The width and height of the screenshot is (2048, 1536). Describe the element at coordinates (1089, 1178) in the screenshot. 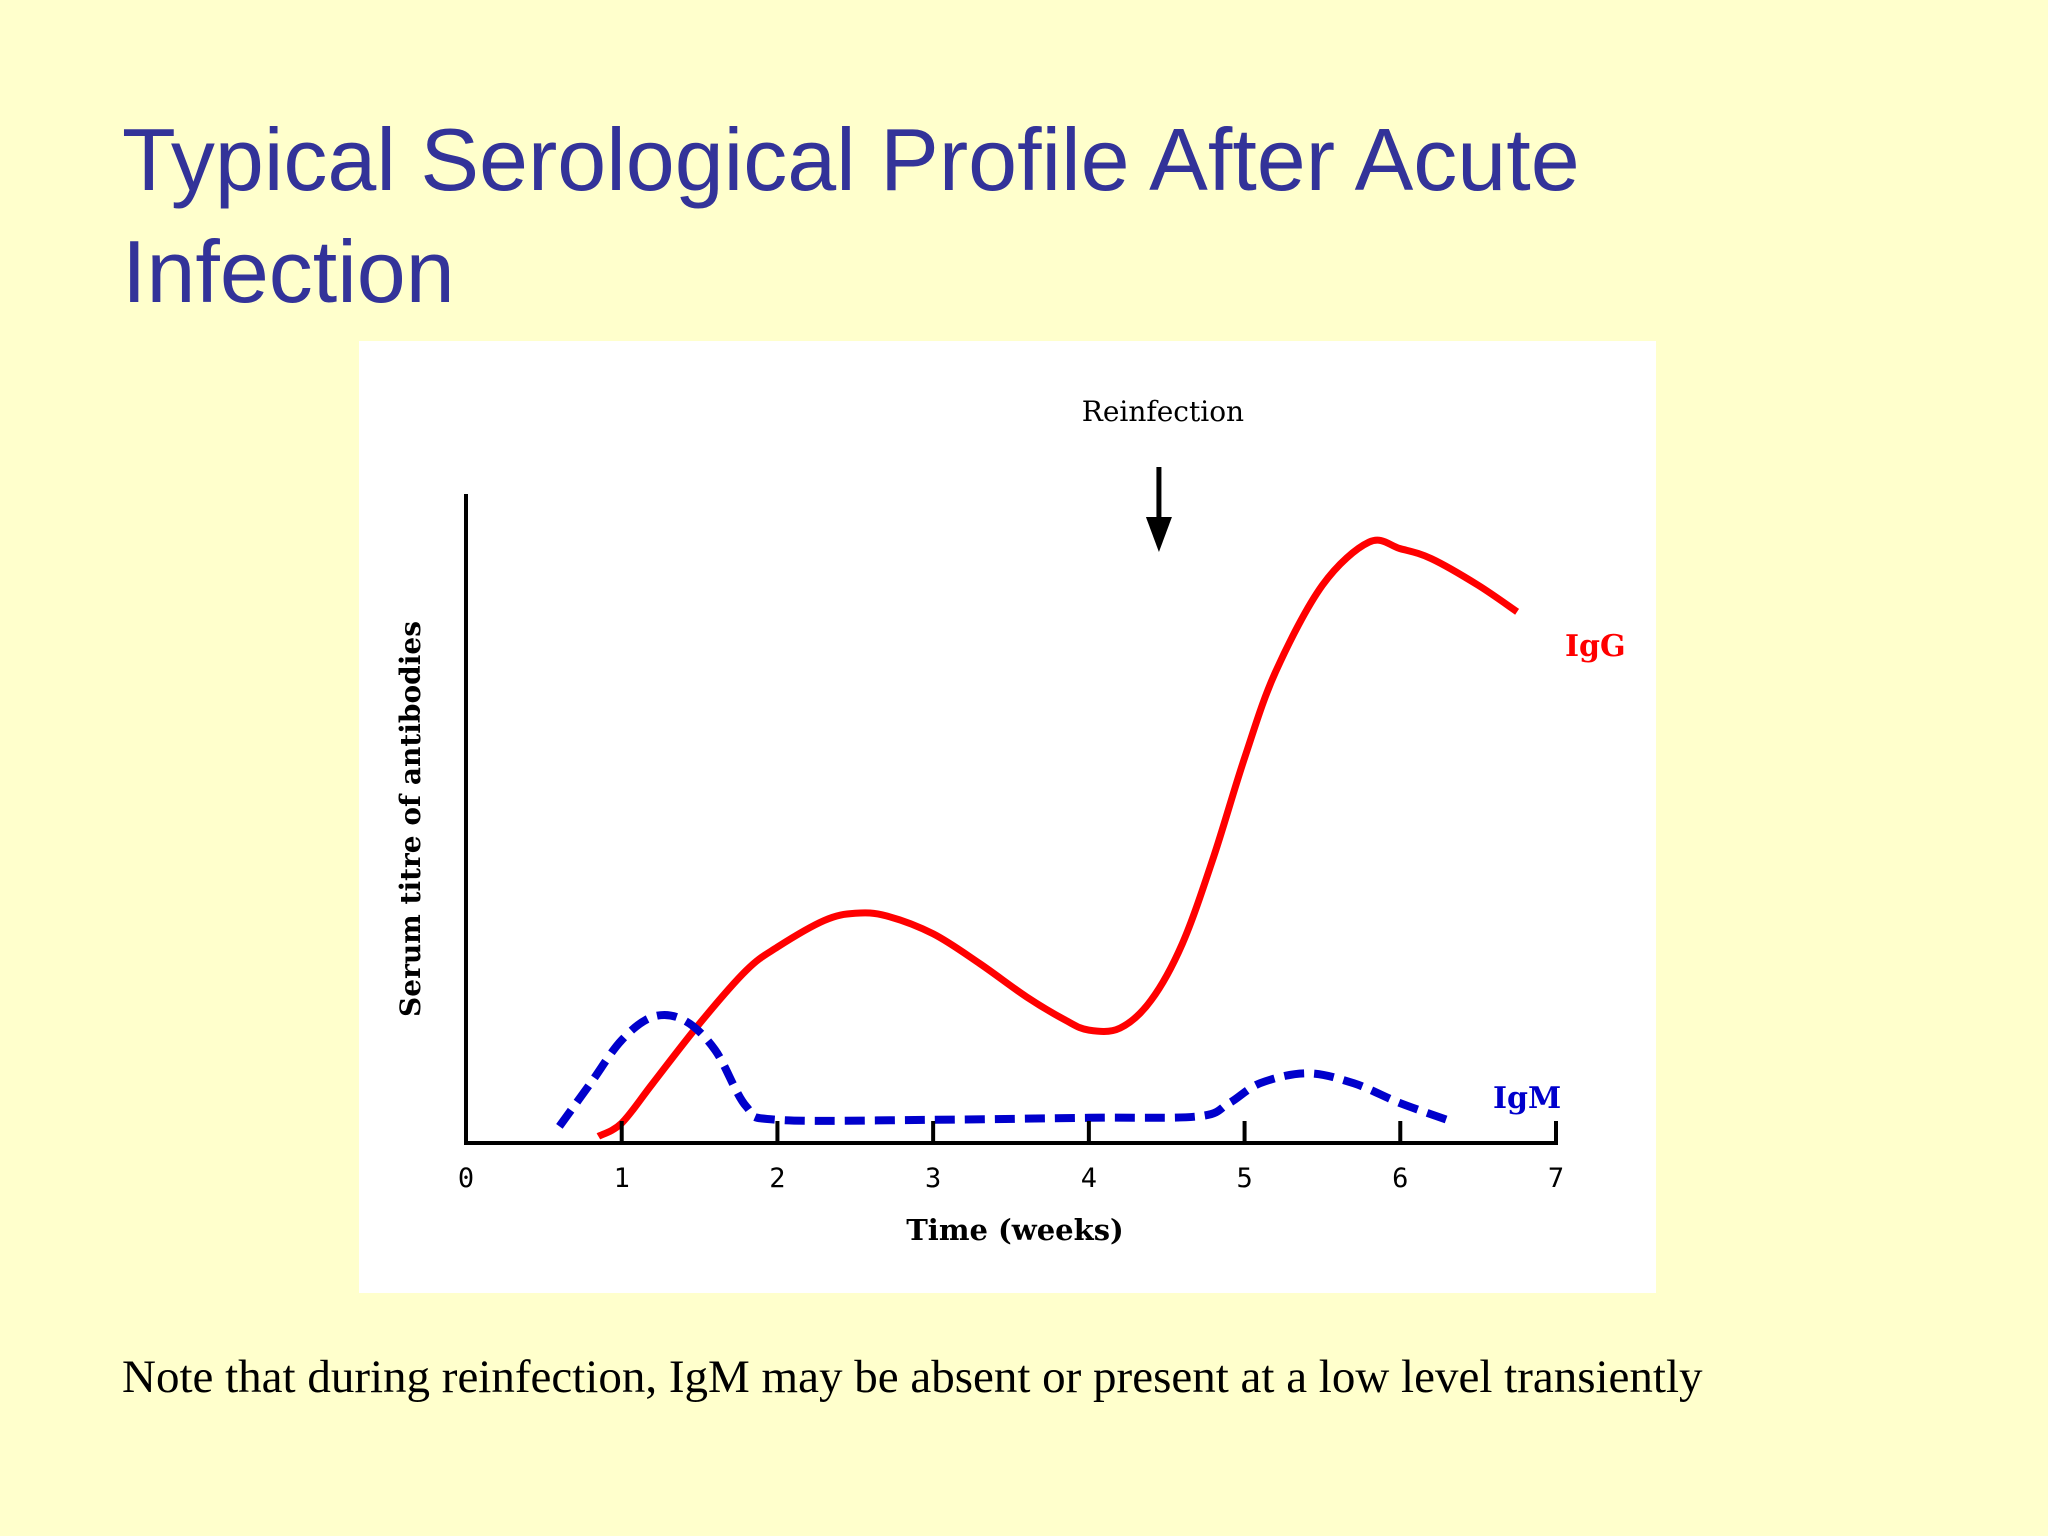

I see `x-tick-label: 4` at that location.